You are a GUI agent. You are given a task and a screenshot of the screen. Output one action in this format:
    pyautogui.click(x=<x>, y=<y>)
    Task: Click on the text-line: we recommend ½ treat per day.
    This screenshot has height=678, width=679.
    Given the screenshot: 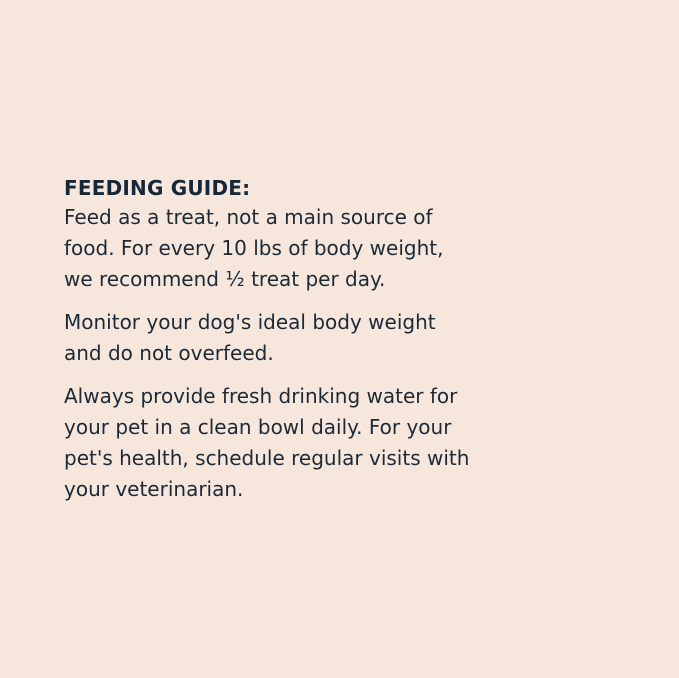 What is the action you would take?
    pyautogui.click(x=225, y=279)
    